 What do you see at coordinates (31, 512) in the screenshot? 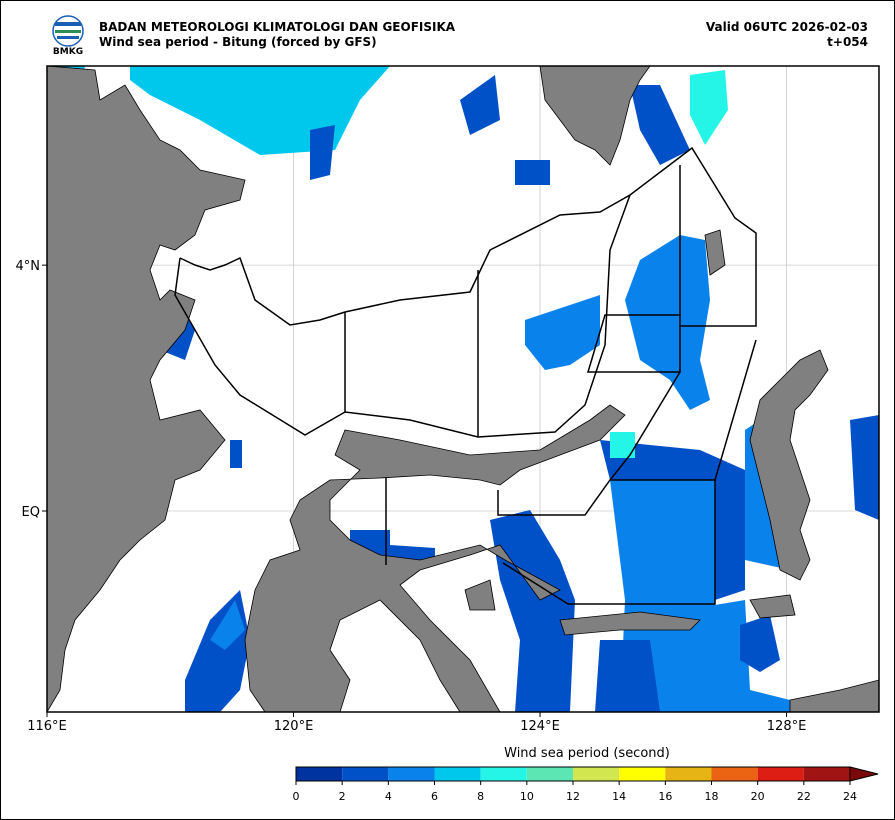
I see `y-tick-label: EQ` at bounding box center [31, 512].